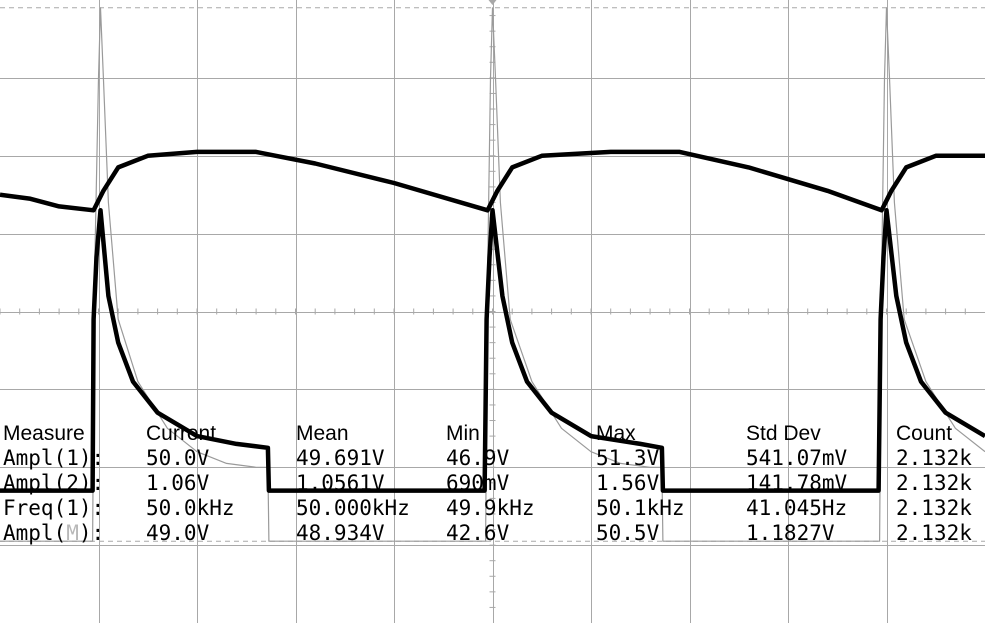 This screenshot has width=985, height=623. Describe the element at coordinates (478, 483) in the screenshot. I see `measurement-min: 690mV` at that location.